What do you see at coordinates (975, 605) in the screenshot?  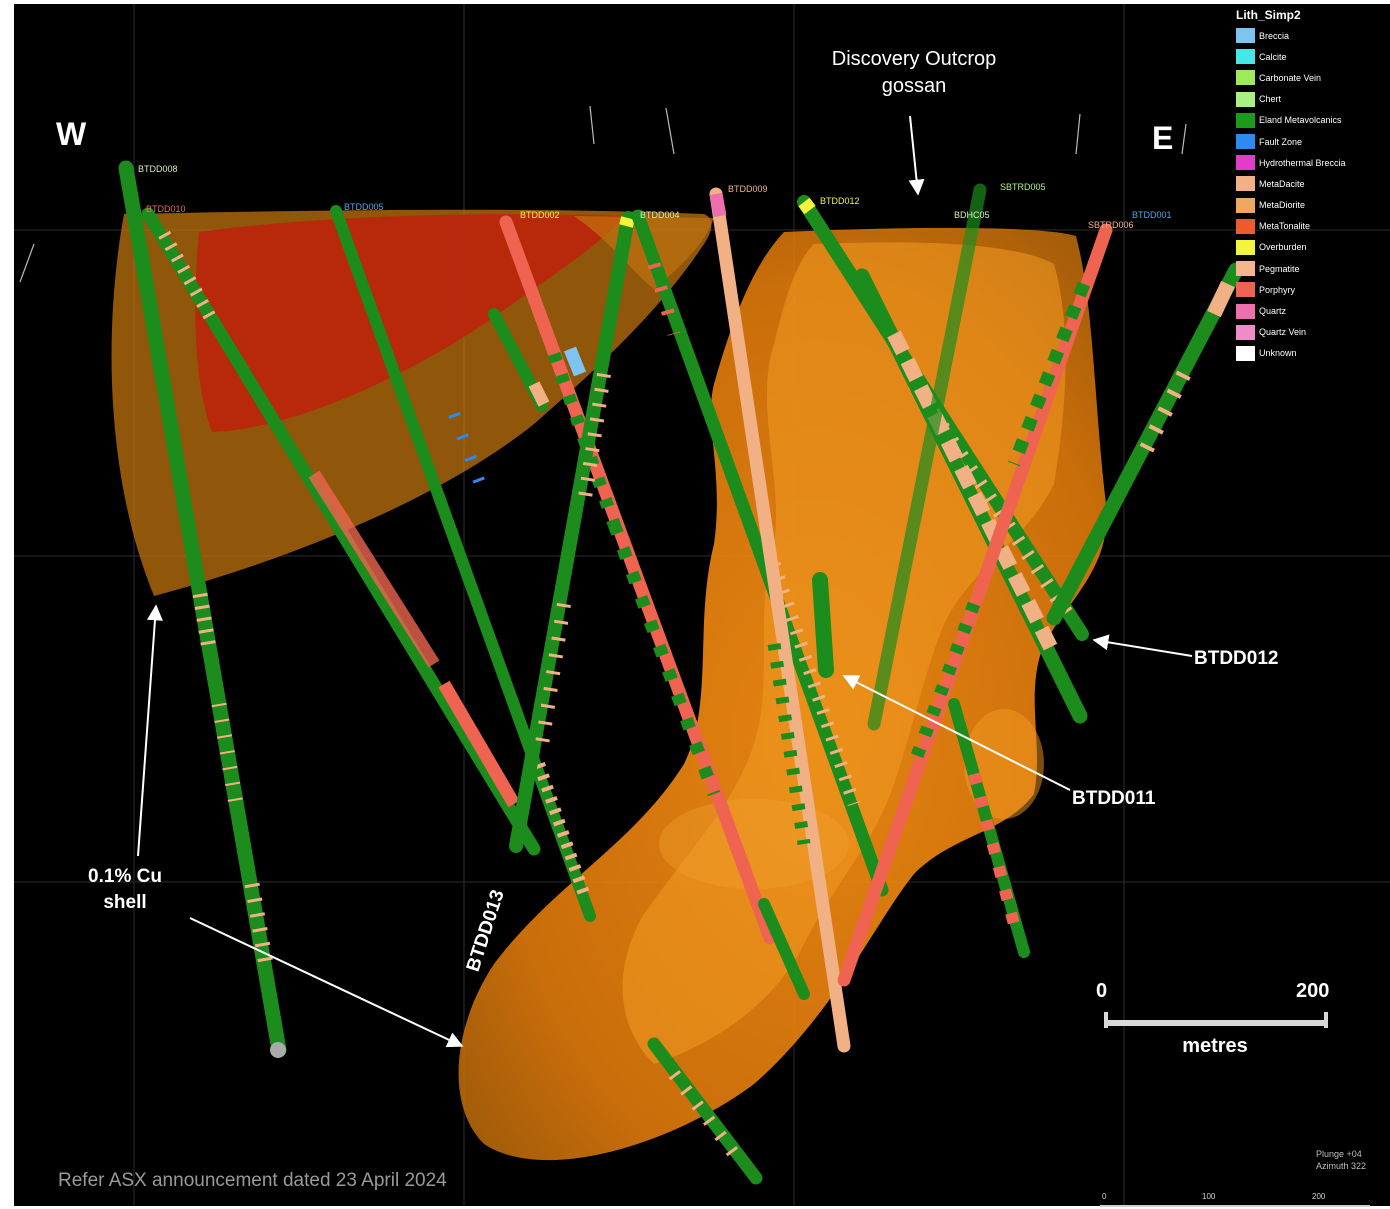 I see `drillhole-sbtrd006` at bounding box center [975, 605].